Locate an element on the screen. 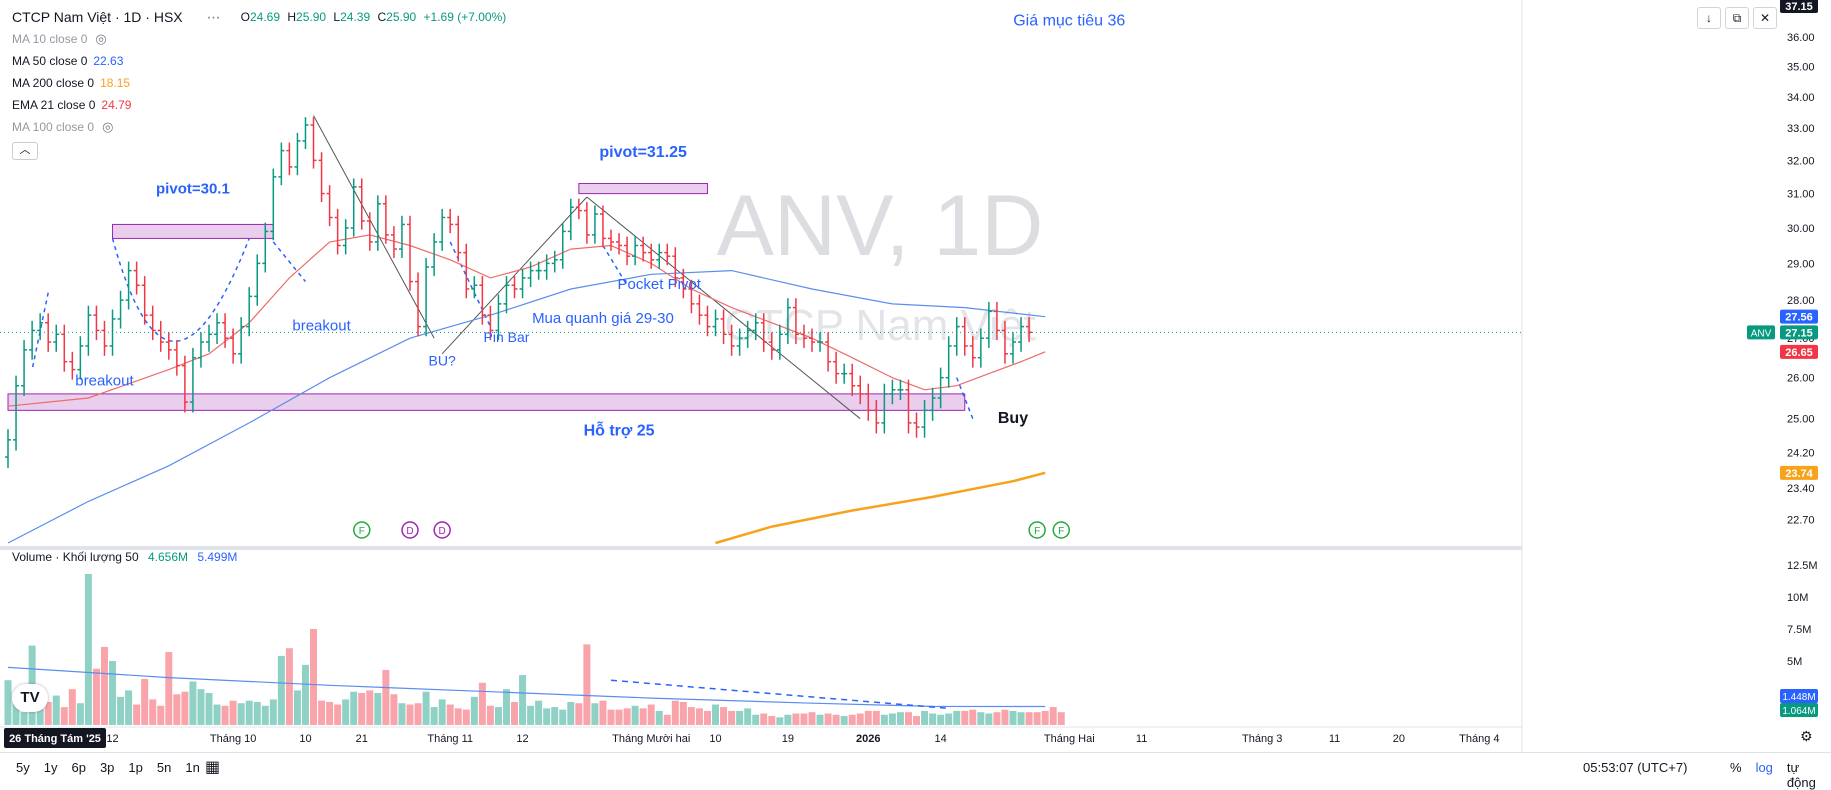 The width and height of the screenshot is (1831, 790). volume-tick-label: 10M is located at coordinates (1797, 598).